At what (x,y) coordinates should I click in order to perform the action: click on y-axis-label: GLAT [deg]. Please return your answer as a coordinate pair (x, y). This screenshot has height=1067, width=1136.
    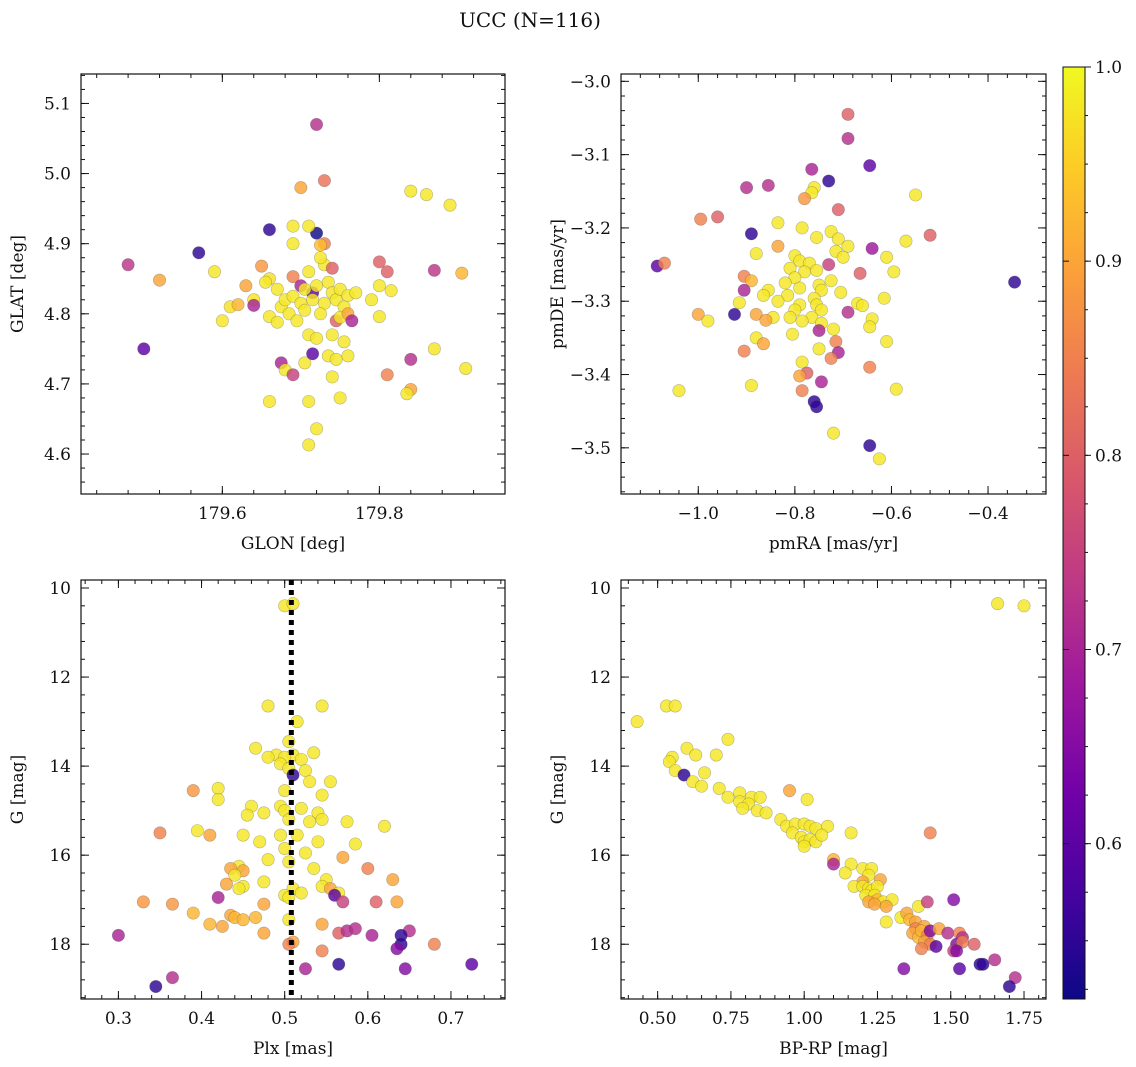
    Looking at the image, I should click on (18, 284).